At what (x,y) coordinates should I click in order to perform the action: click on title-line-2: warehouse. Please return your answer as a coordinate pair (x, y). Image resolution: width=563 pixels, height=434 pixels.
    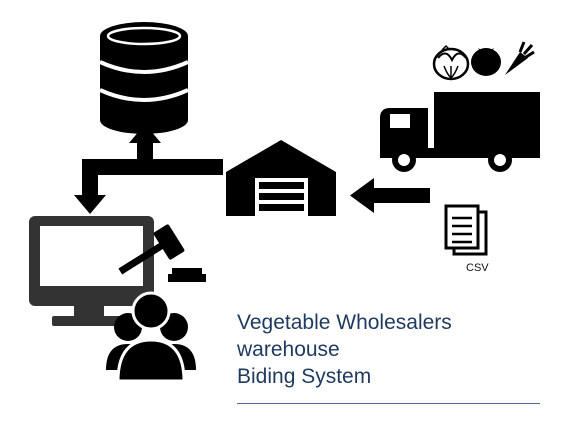
    Looking at the image, I should click on (288, 349).